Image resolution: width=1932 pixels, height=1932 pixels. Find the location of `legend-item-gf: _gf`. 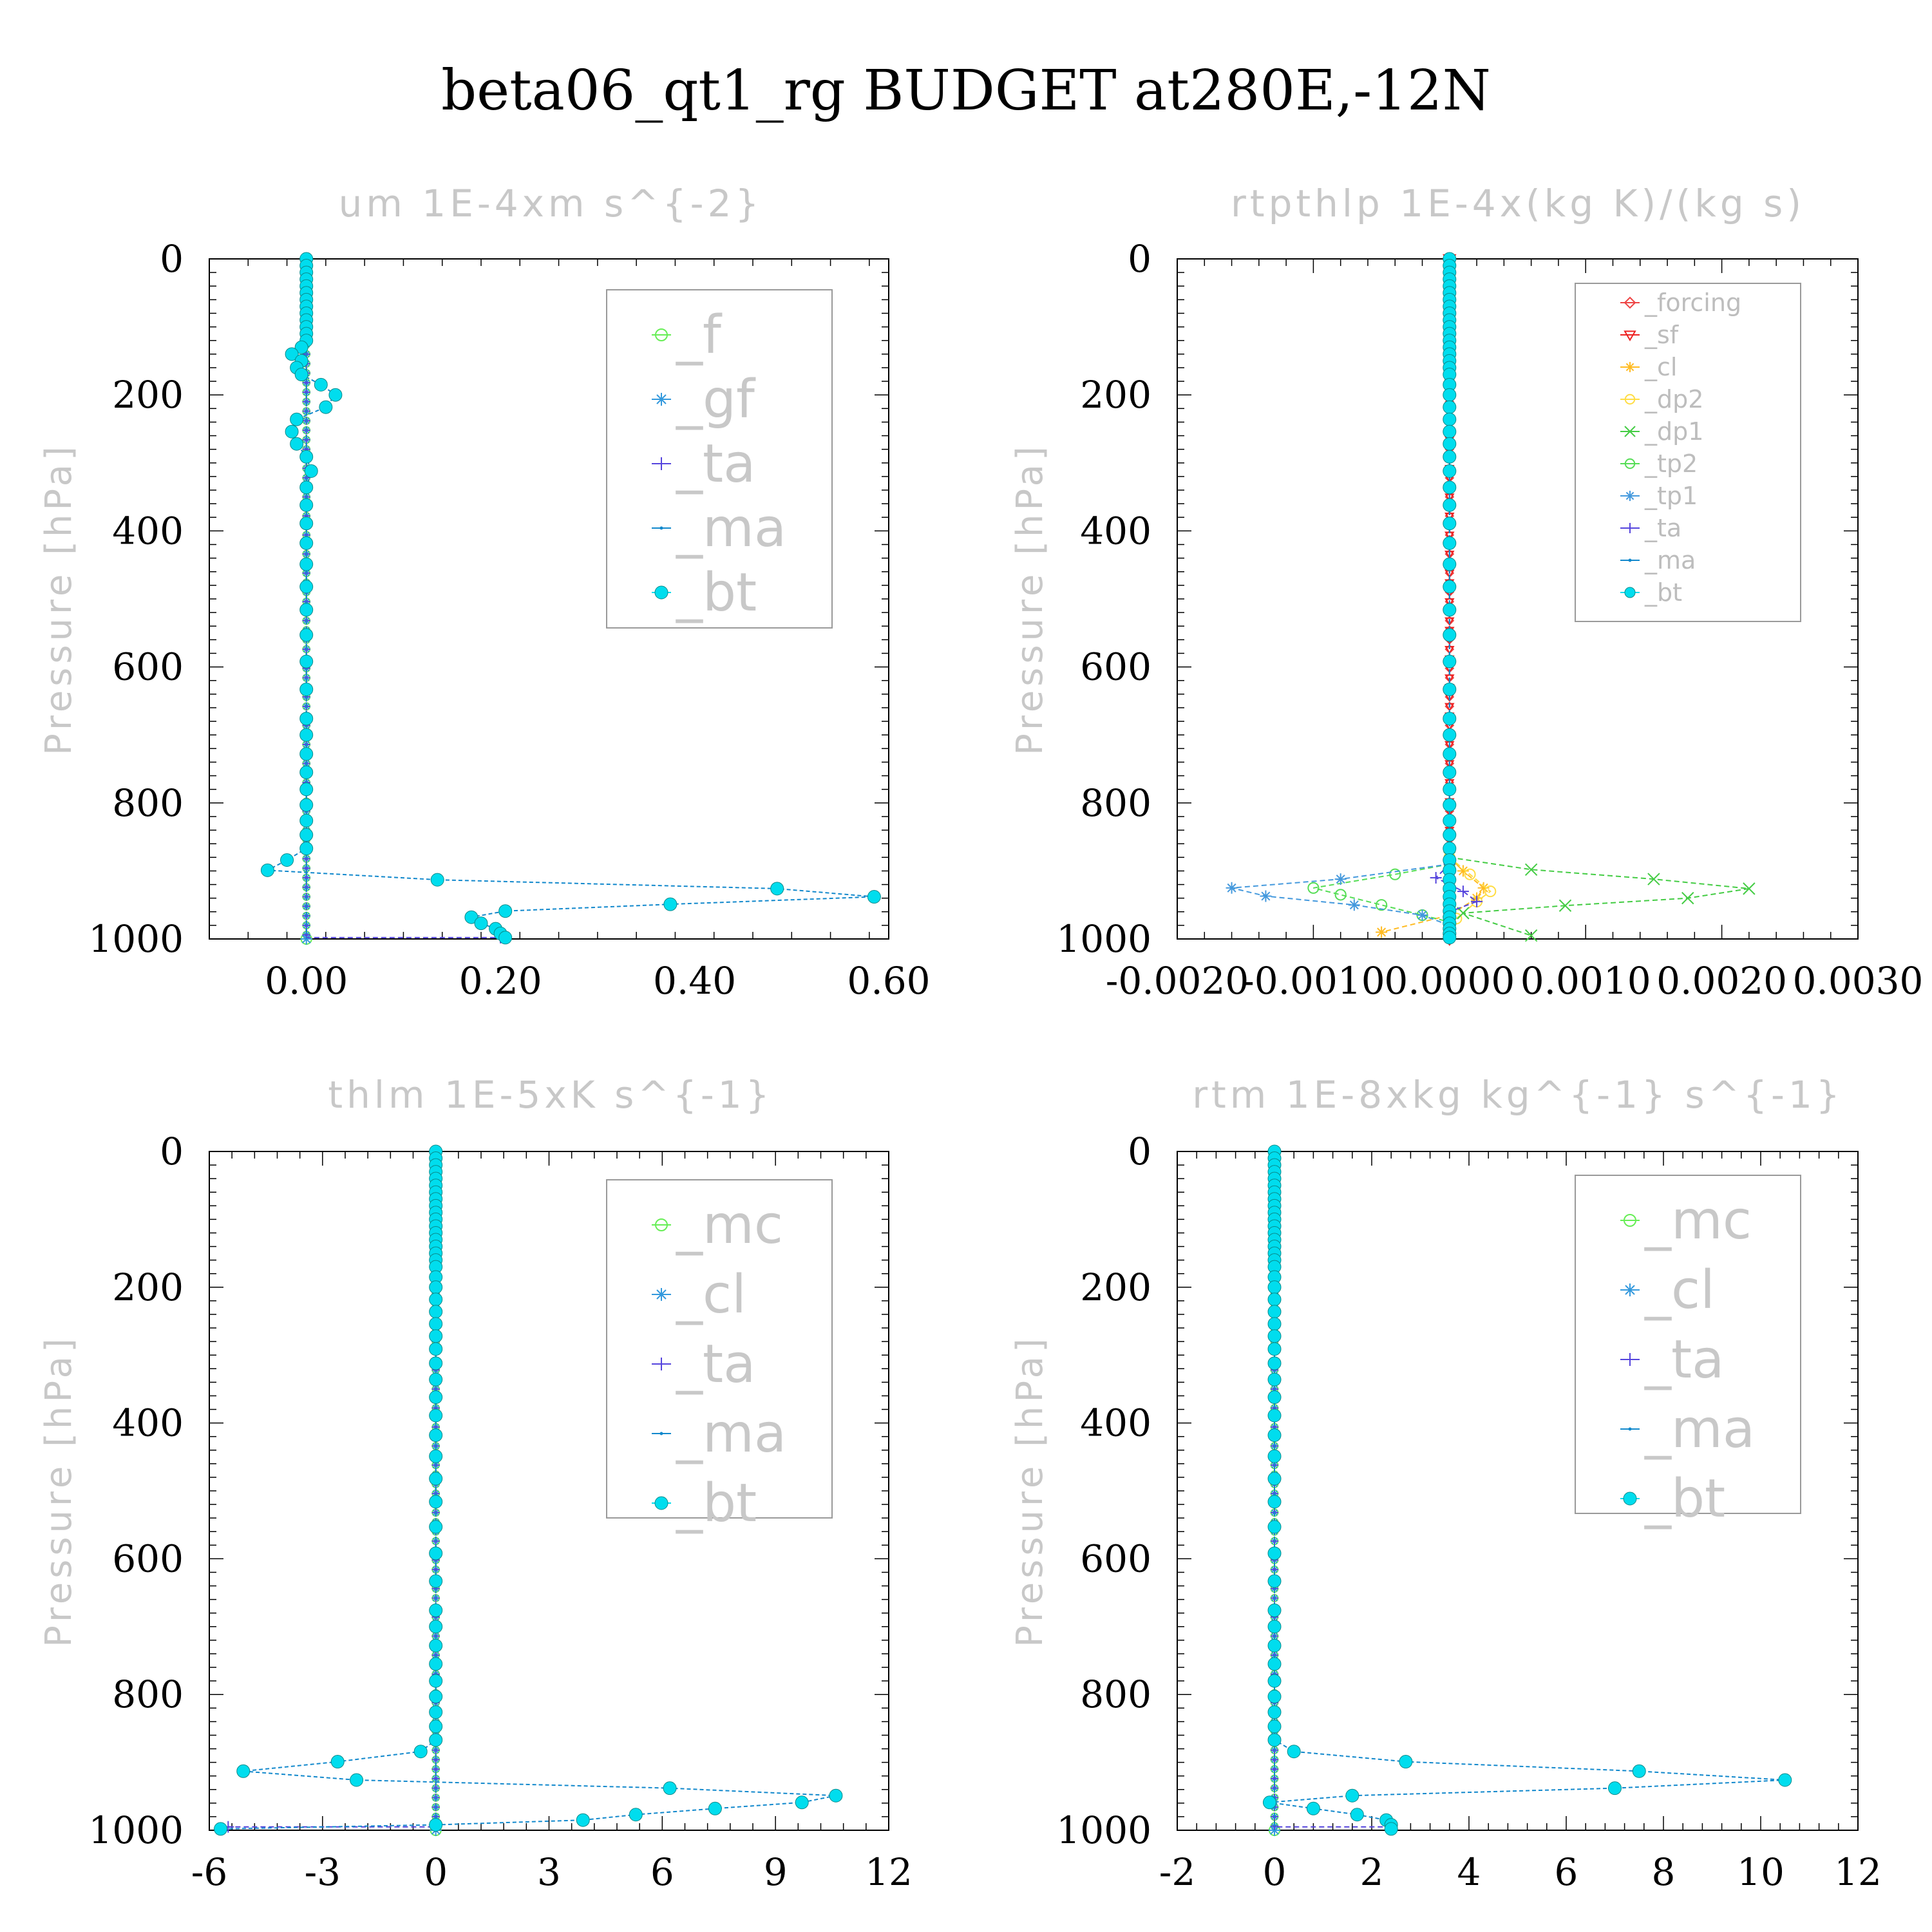

legend-item-gf: _gf is located at coordinates (704, 399).